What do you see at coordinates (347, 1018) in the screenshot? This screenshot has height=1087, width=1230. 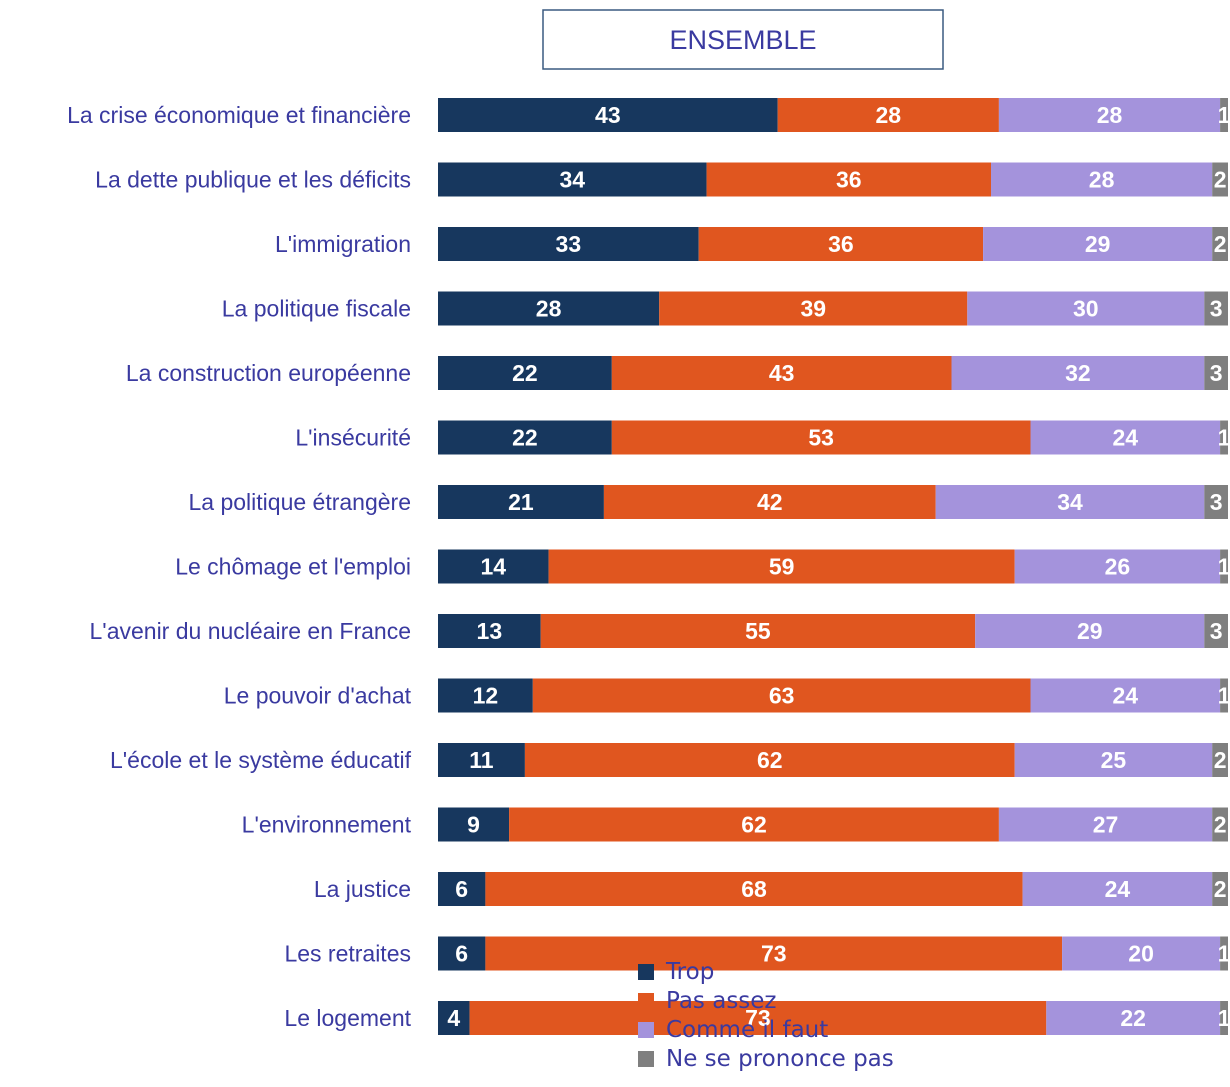 I see `category-label: Le logement` at bounding box center [347, 1018].